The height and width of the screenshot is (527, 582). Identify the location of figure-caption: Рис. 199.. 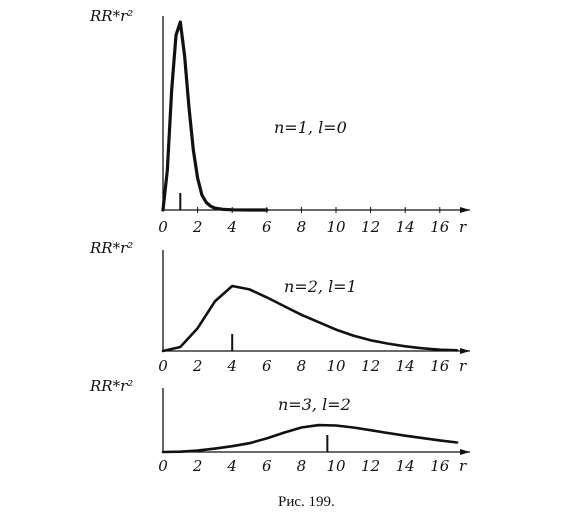
(306, 502).